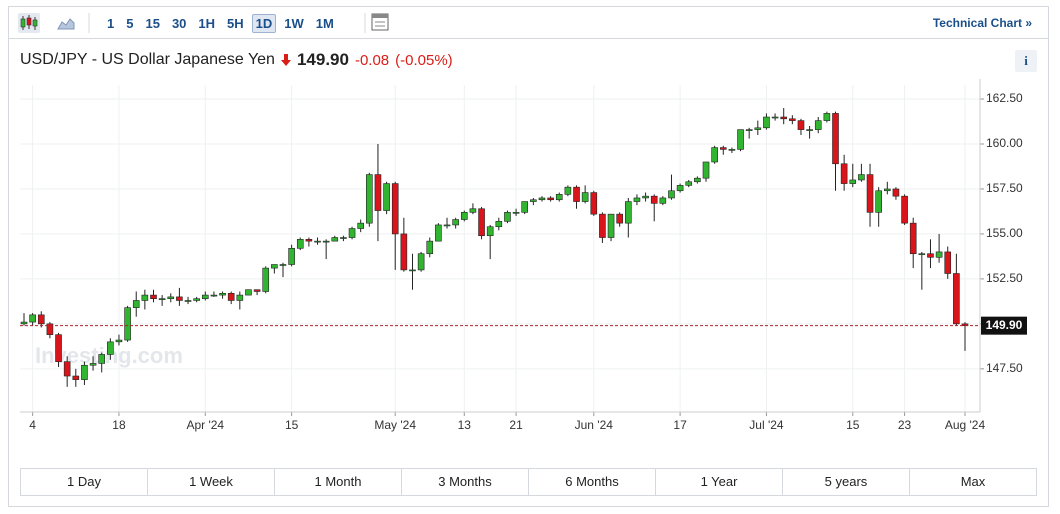 This screenshot has height=514, width=1060. What do you see at coordinates (207, 23) in the screenshot?
I see `interval-button: 1H` at bounding box center [207, 23].